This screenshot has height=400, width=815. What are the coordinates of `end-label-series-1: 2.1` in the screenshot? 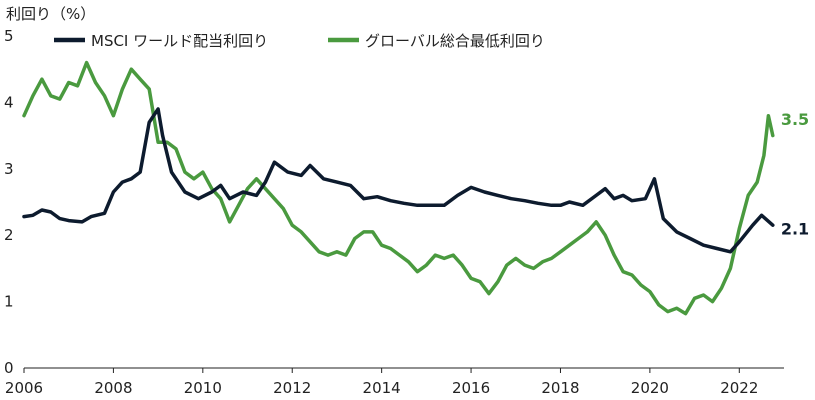 It's located at (795, 229).